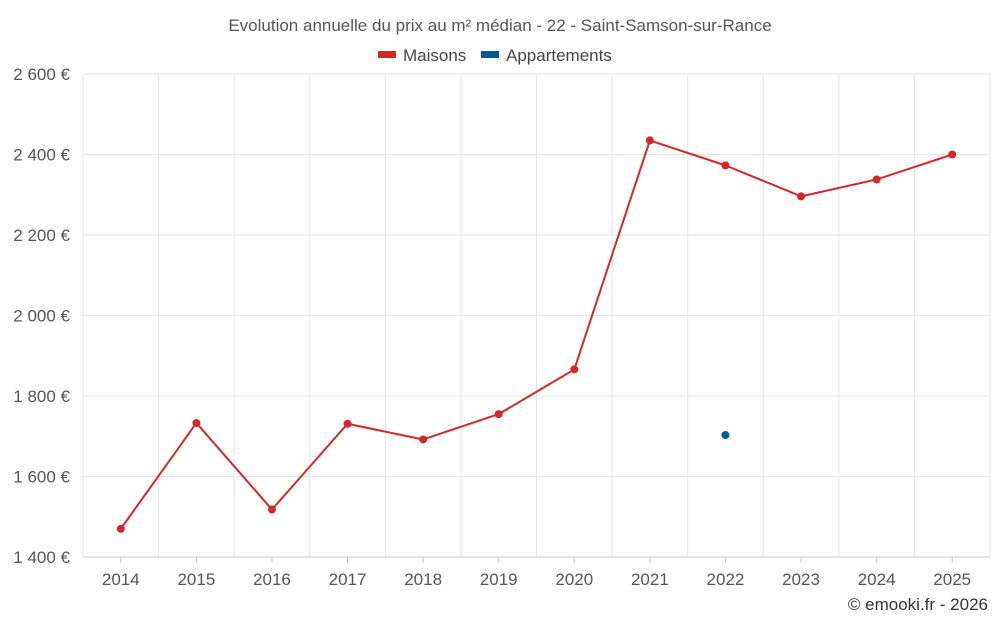 The width and height of the screenshot is (1000, 625). I want to click on data-point-maisons-2018, so click(423, 439).